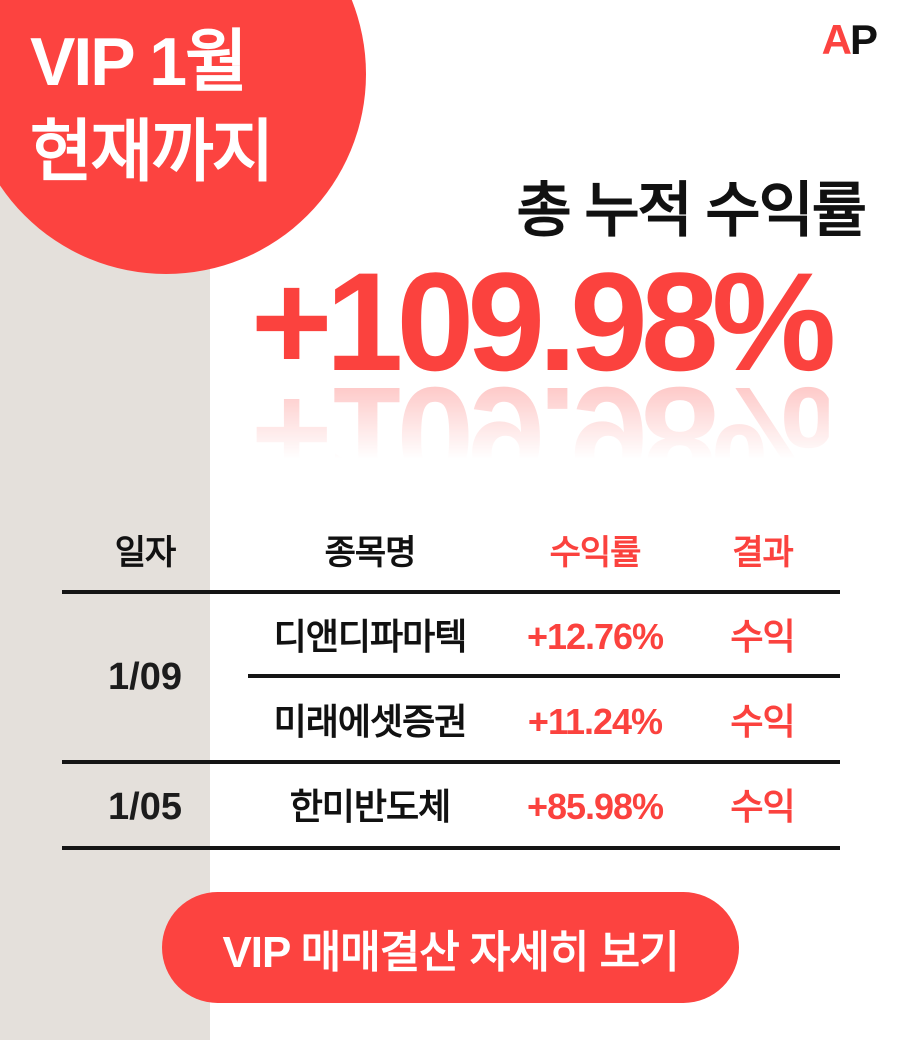 Image resolution: width=900 pixels, height=1040 pixels. Describe the element at coordinates (370, 721) in the screenshot. I see `stock-name-cell: 미래에셋증권` at that location.